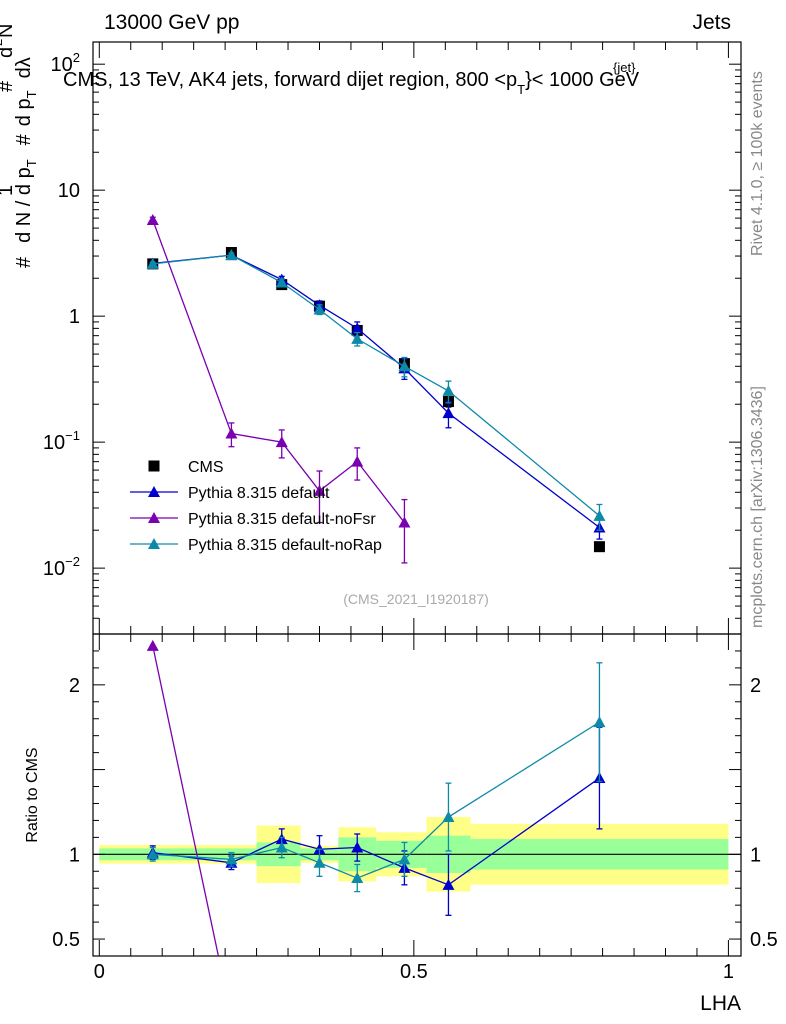 Image resolution: width=786 pixels, height=1024 pixels. Describe the element at coordinates (521, 89) in the screenshot. I see `title-sub-text: T` at that location.